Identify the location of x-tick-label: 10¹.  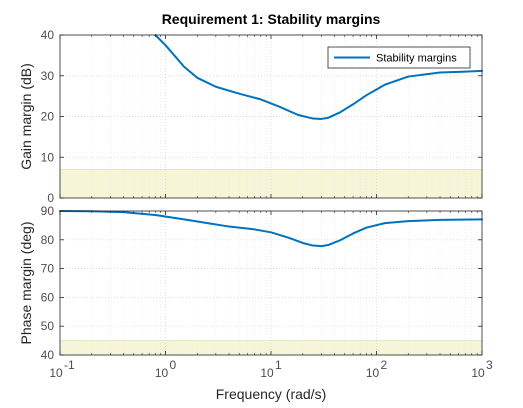
(271, 369).